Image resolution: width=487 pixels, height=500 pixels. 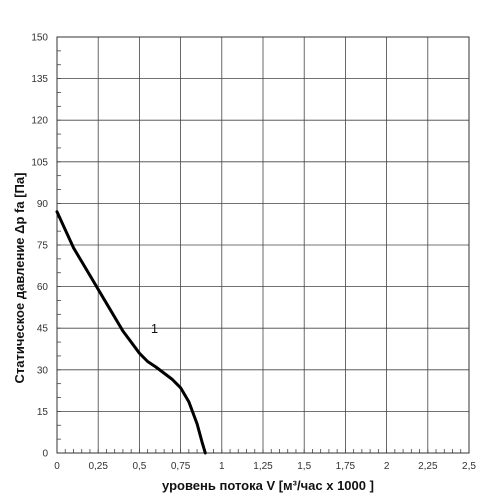 I want to click on y-tick-label: 150, so click(x=39, y=38).